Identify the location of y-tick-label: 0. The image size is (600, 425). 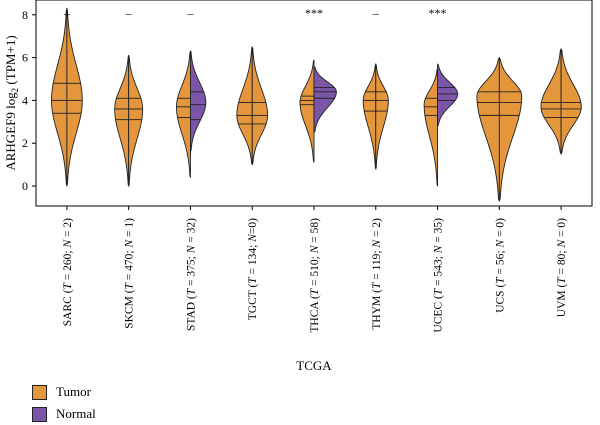
(25, 186).